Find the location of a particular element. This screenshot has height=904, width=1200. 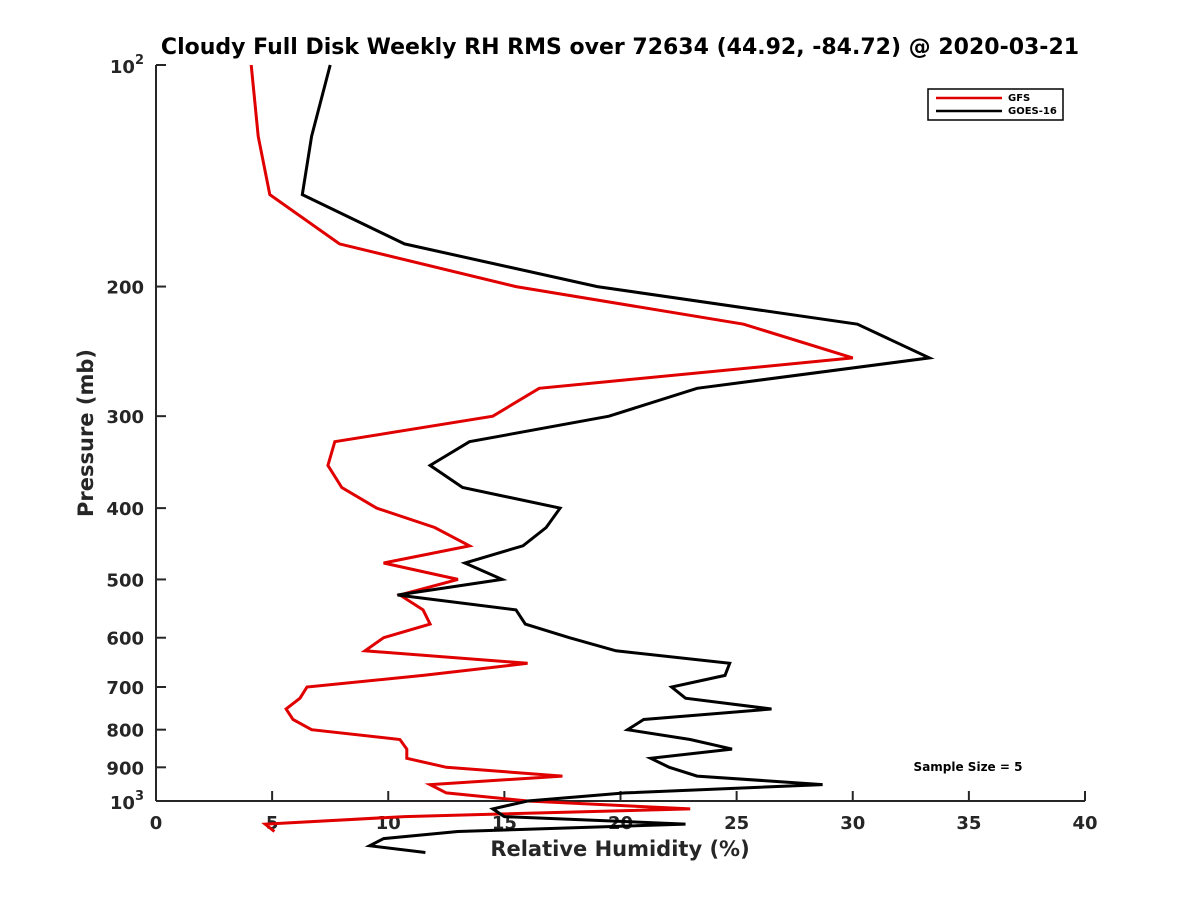

legend: GFS GOES-16 is located at coordinates (995, 104).